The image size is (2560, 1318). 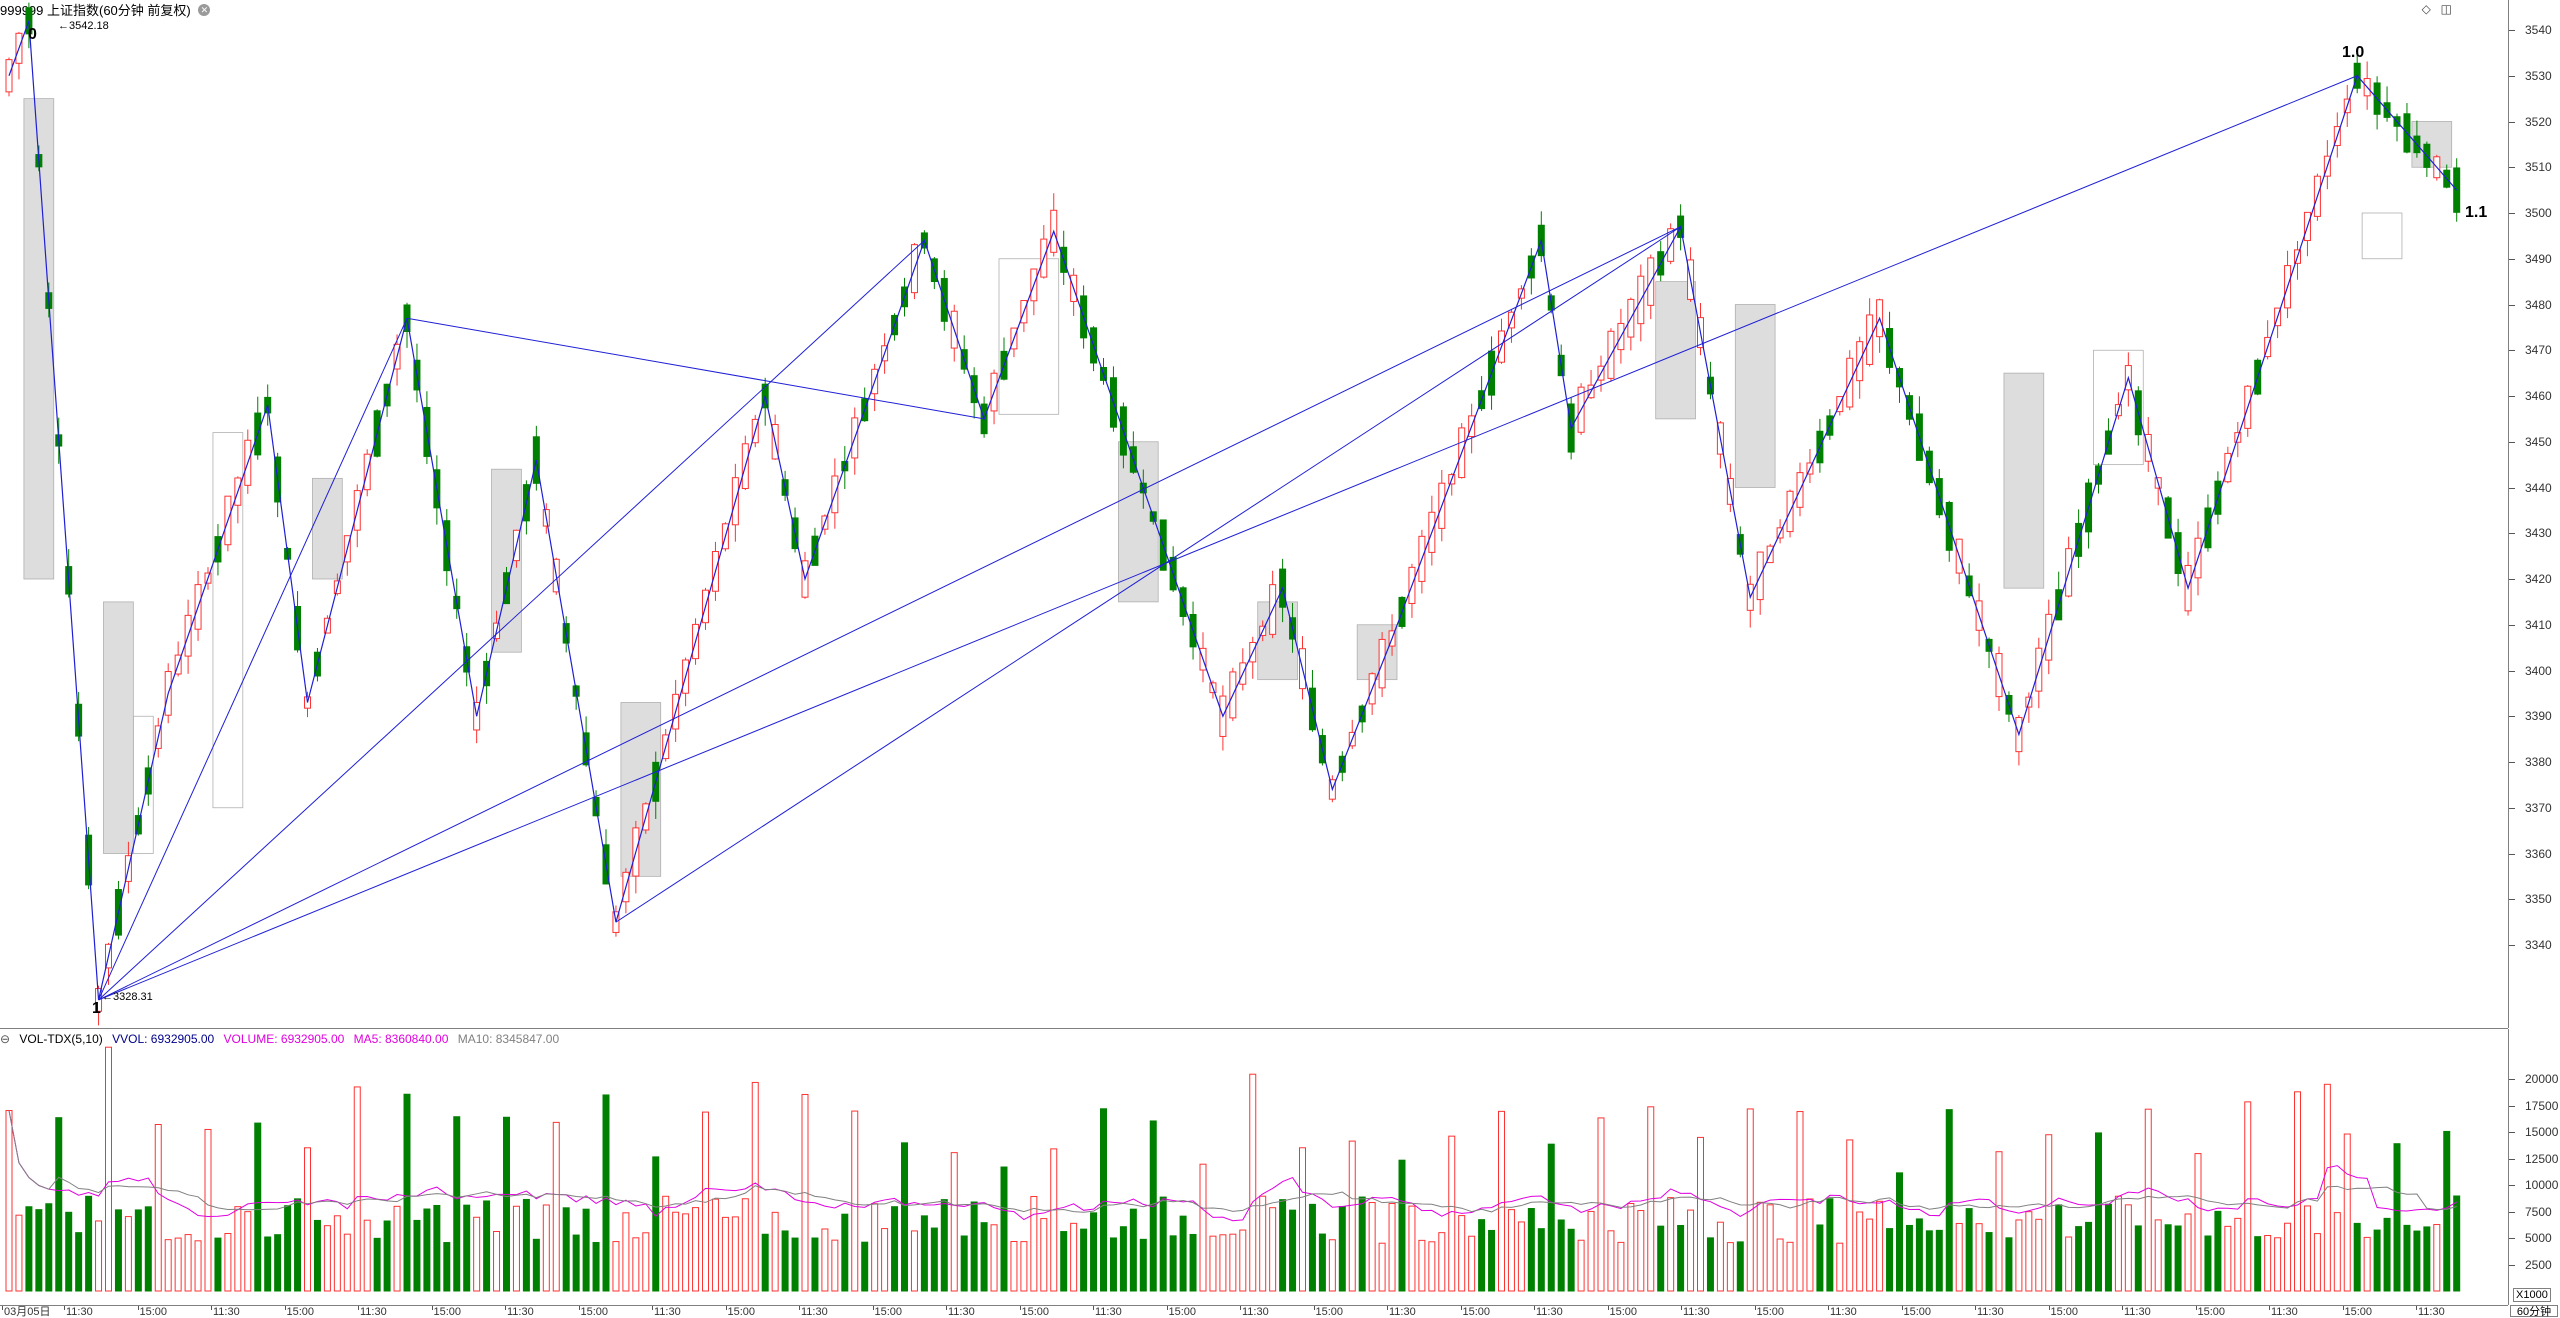 I want to click on indicator-toggle-icon: ⊖, so click(x=5, y=1039).